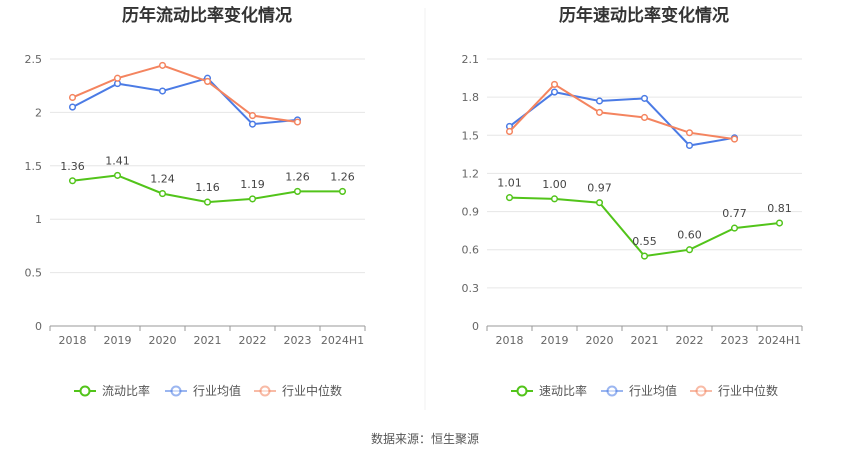  Describe the element at coordinates (471, 173) in the screenshot. I see `y-tick-label: 1.2` at that location.